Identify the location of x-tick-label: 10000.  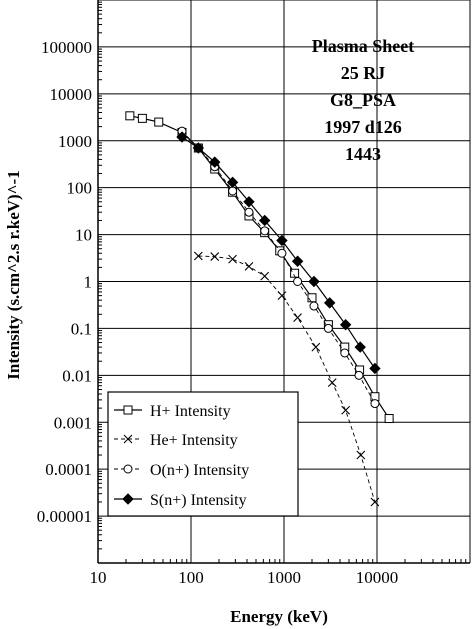
(377, 577).